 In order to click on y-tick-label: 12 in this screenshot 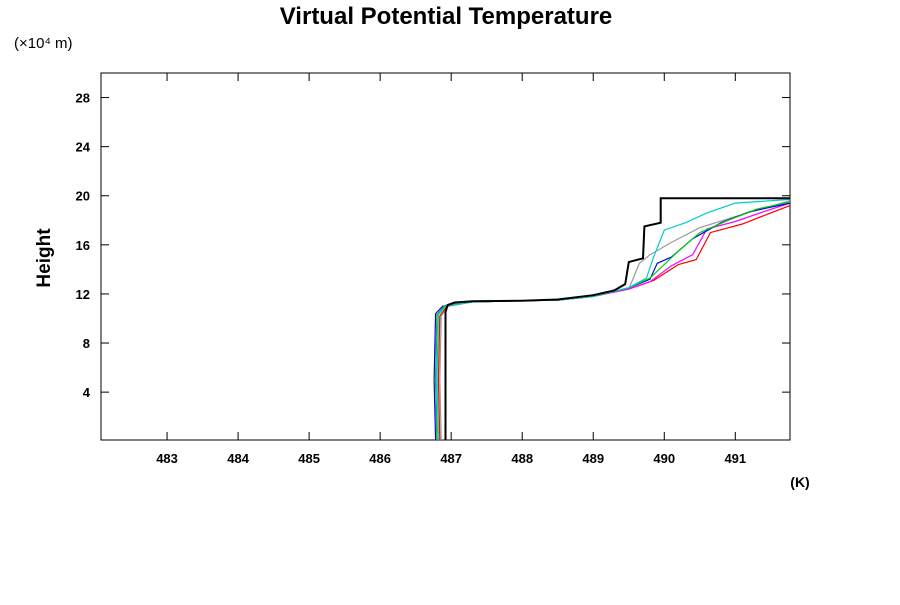, I will do `click(83, 294)`.